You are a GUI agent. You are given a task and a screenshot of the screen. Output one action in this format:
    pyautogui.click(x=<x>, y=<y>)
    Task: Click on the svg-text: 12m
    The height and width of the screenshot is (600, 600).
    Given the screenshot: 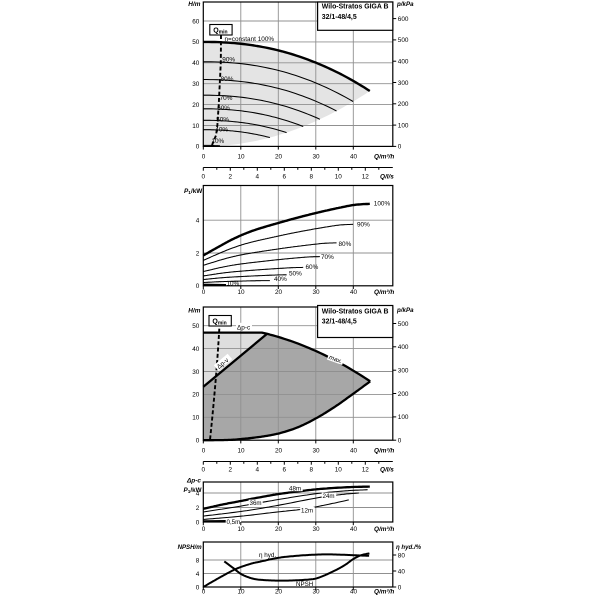 What is the action you would take?
    pyautogui.click(x=307, y=510)
    